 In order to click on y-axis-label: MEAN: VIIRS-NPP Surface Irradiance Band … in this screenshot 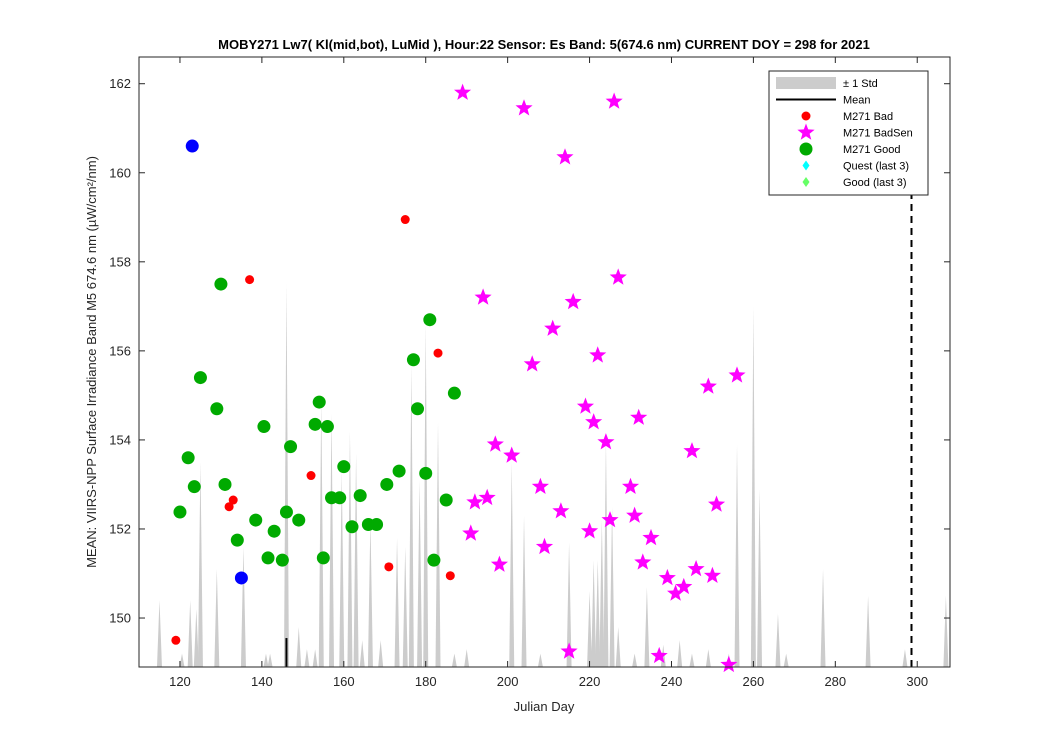, I will do `click(91, 362)`.